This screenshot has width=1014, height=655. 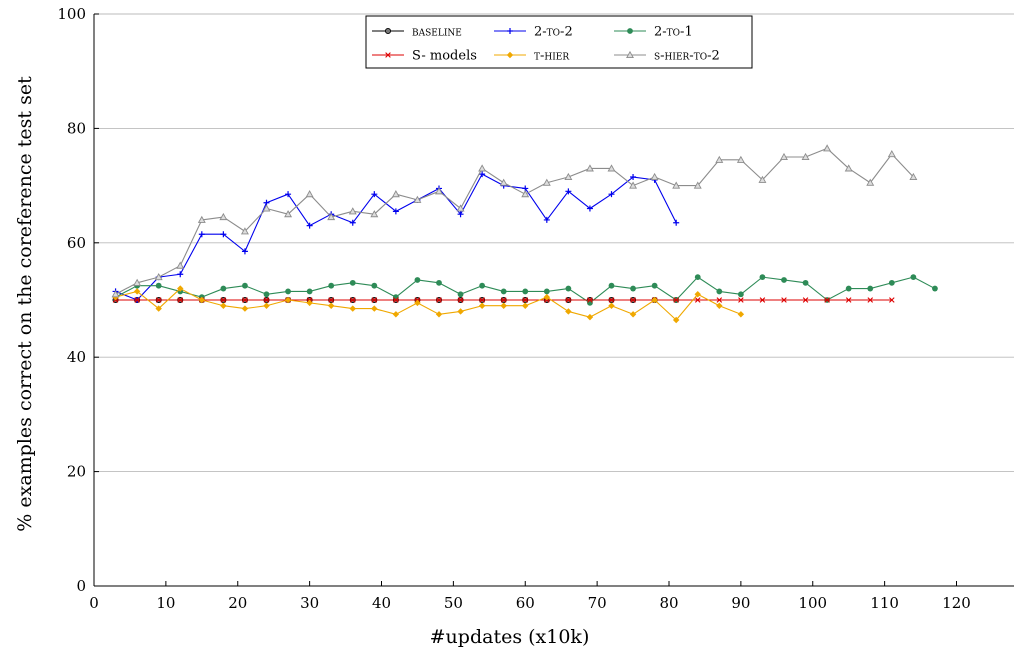 I want to click on legend-label: T-HIER, so click(x=551, y=56).